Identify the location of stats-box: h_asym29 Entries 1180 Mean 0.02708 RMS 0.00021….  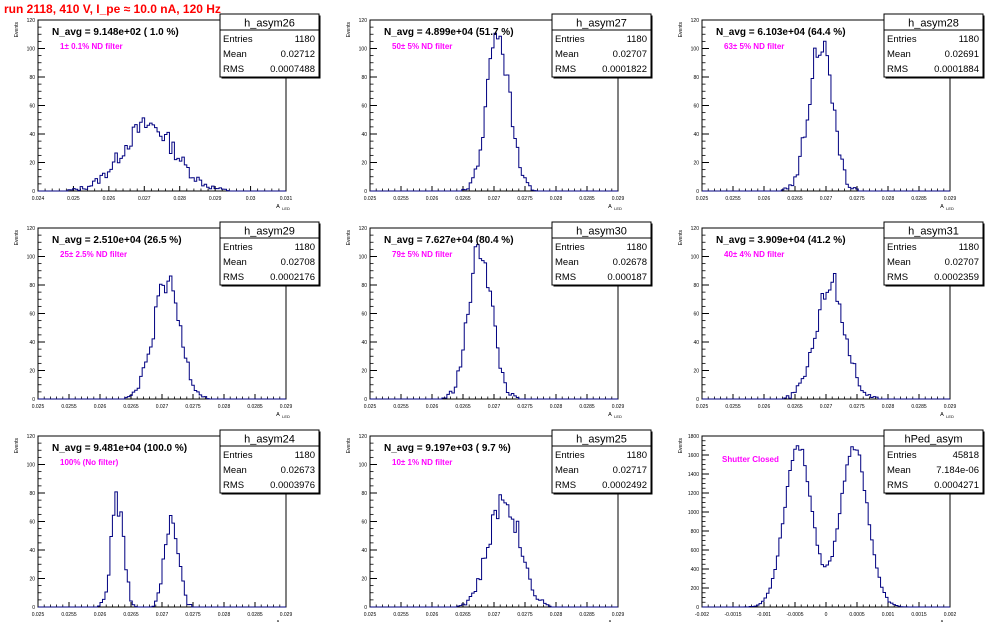
(270, 254).